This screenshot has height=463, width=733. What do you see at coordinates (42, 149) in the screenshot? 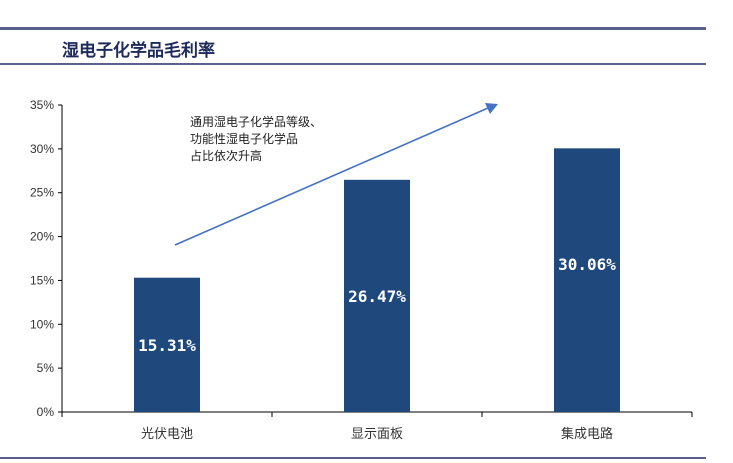
I see `y-tick-label: 30%` at bounding box center [42, 149].